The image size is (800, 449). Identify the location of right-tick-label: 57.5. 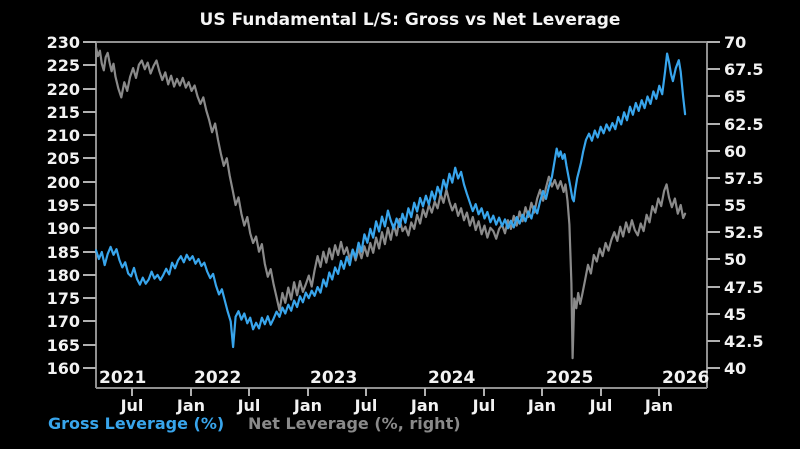
(743, 178).